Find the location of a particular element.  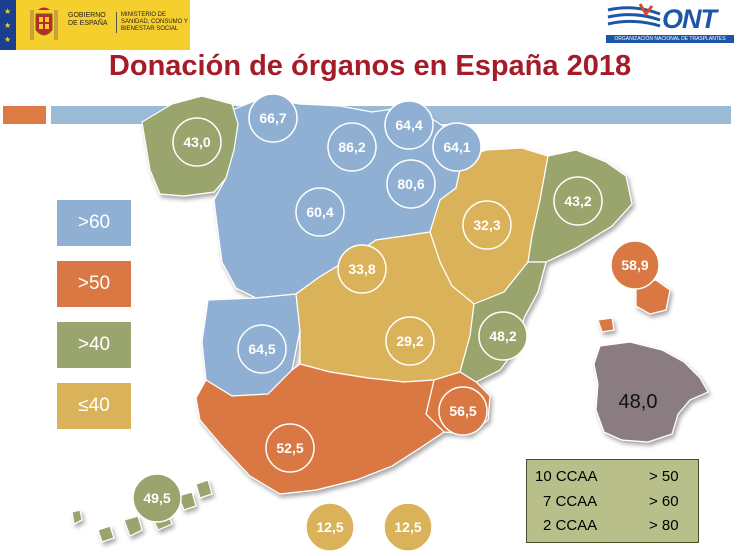

svg-text: 56,5 is located at coordinates (462, 411).